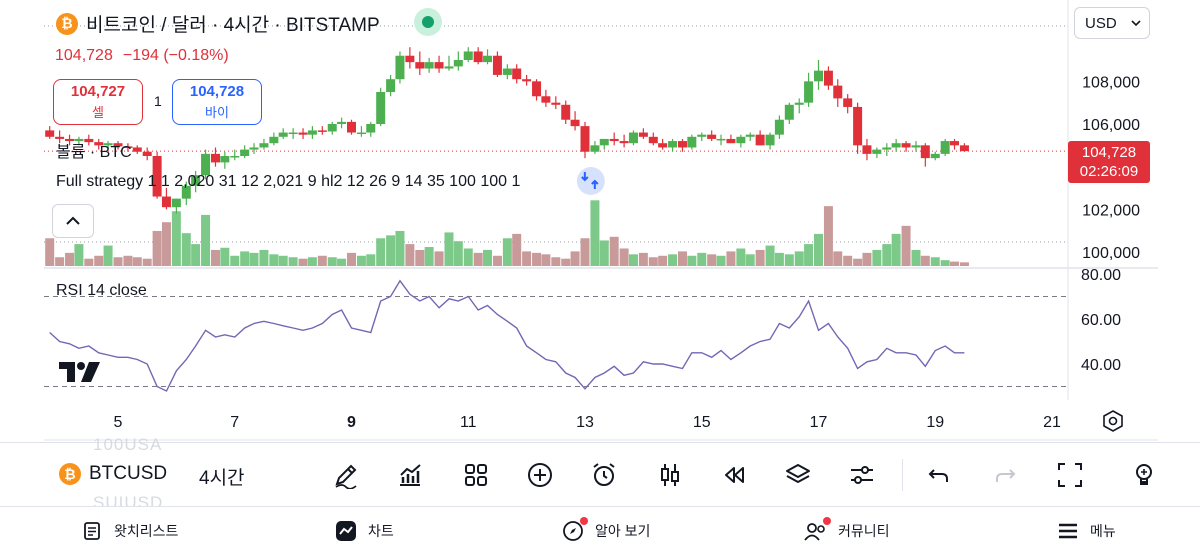 The image size is (1200, 554). What do you see at coordinates (80, 374) in the screenshot?
I see `tradingview-logo-icon` at bounding box center [80, 374].